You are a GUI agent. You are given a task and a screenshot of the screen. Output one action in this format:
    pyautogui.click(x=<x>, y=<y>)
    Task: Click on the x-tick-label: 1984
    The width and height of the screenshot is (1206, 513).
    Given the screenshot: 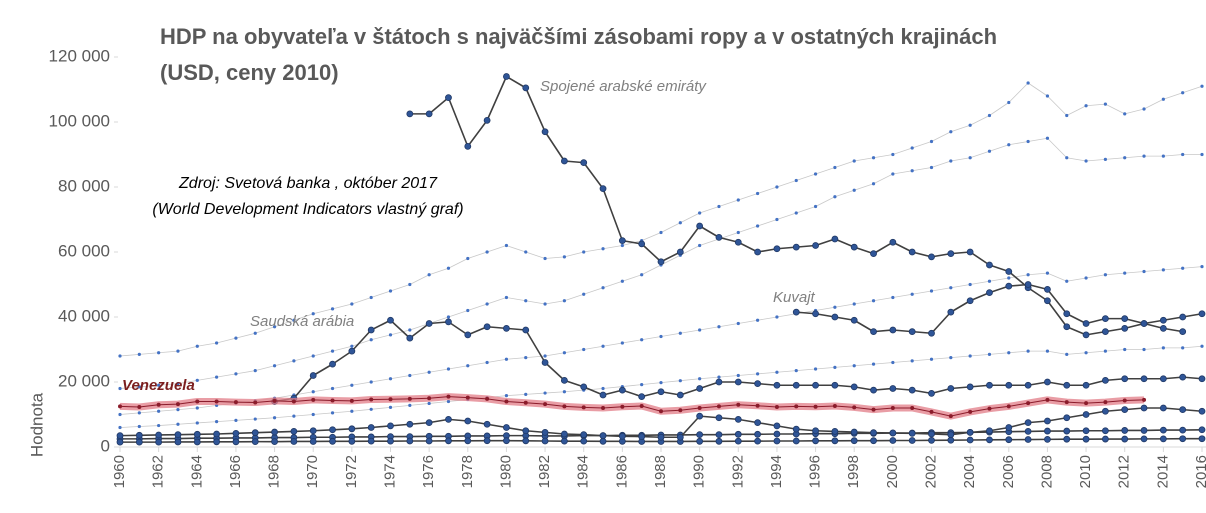 What is the action you would take?
    pyautogui.click(x=583, y=471)
    